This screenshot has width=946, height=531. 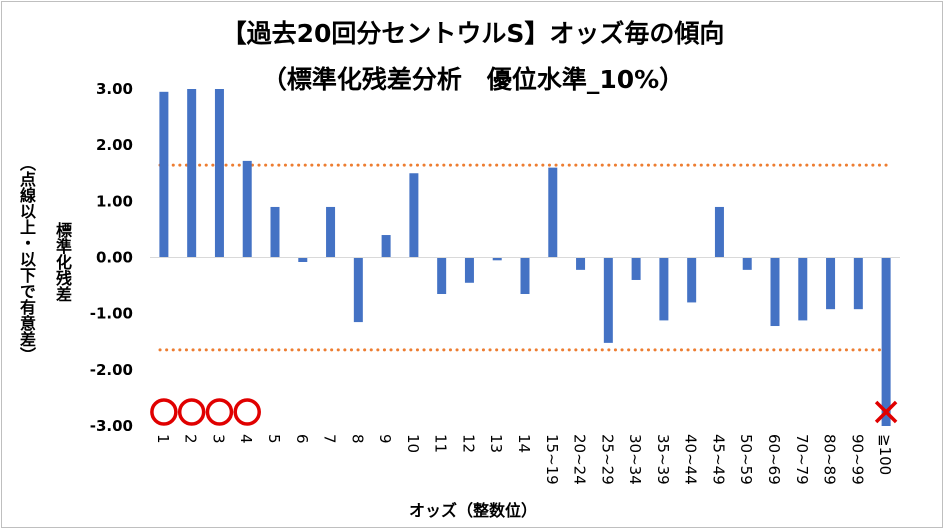 I want to click on y-tick-label: -3.00, so click(x=111, y=426).